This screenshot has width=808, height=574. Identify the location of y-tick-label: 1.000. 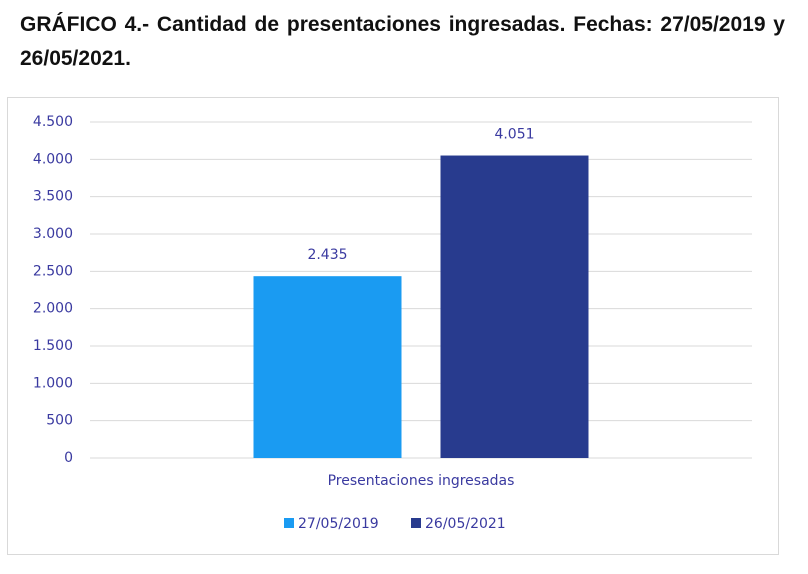
(53, 383).